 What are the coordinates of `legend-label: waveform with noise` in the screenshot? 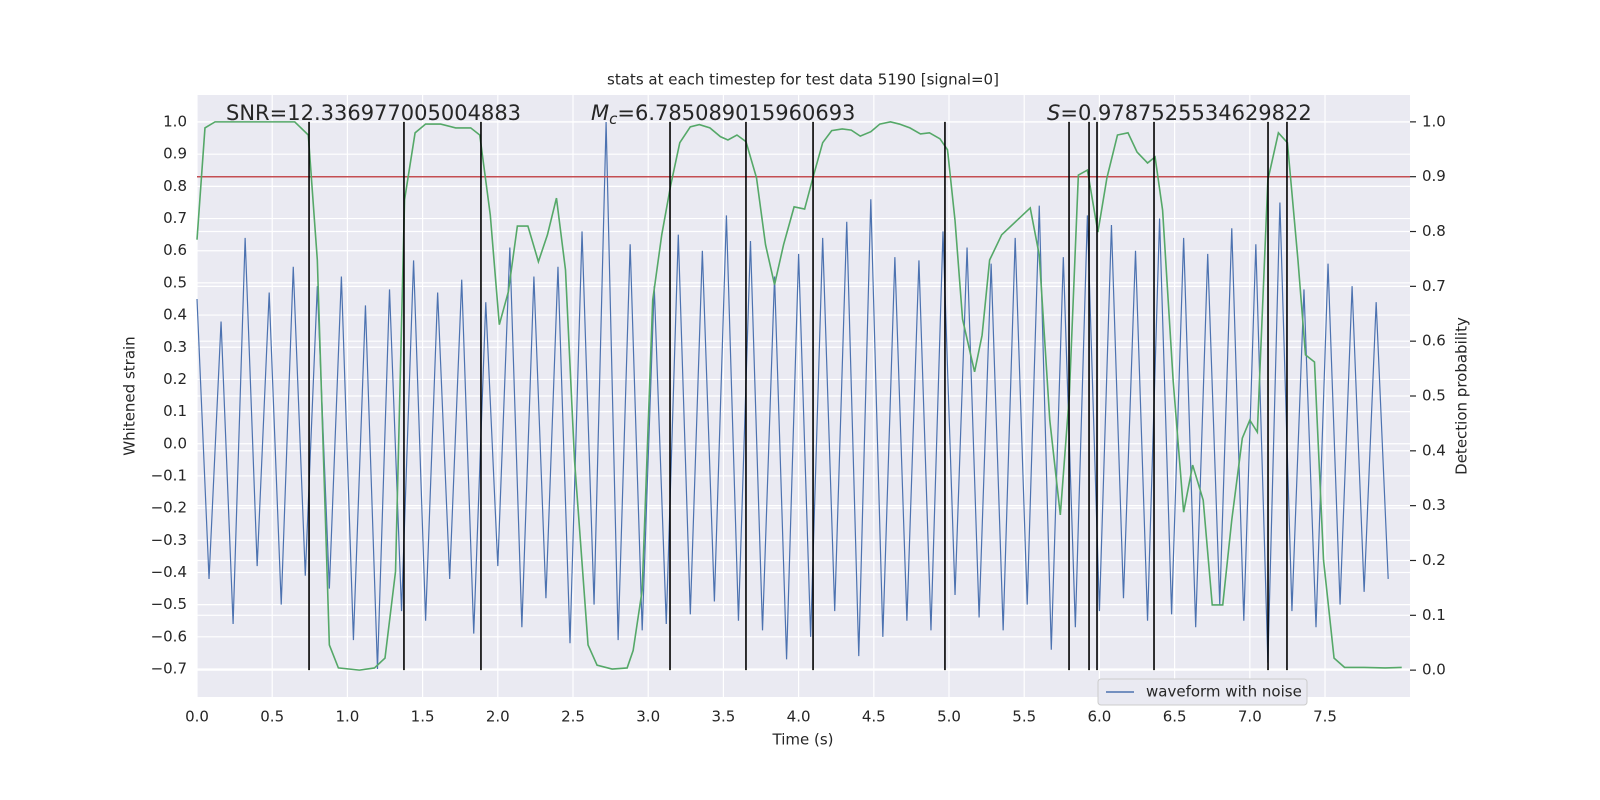 It's located at (1224, 692).